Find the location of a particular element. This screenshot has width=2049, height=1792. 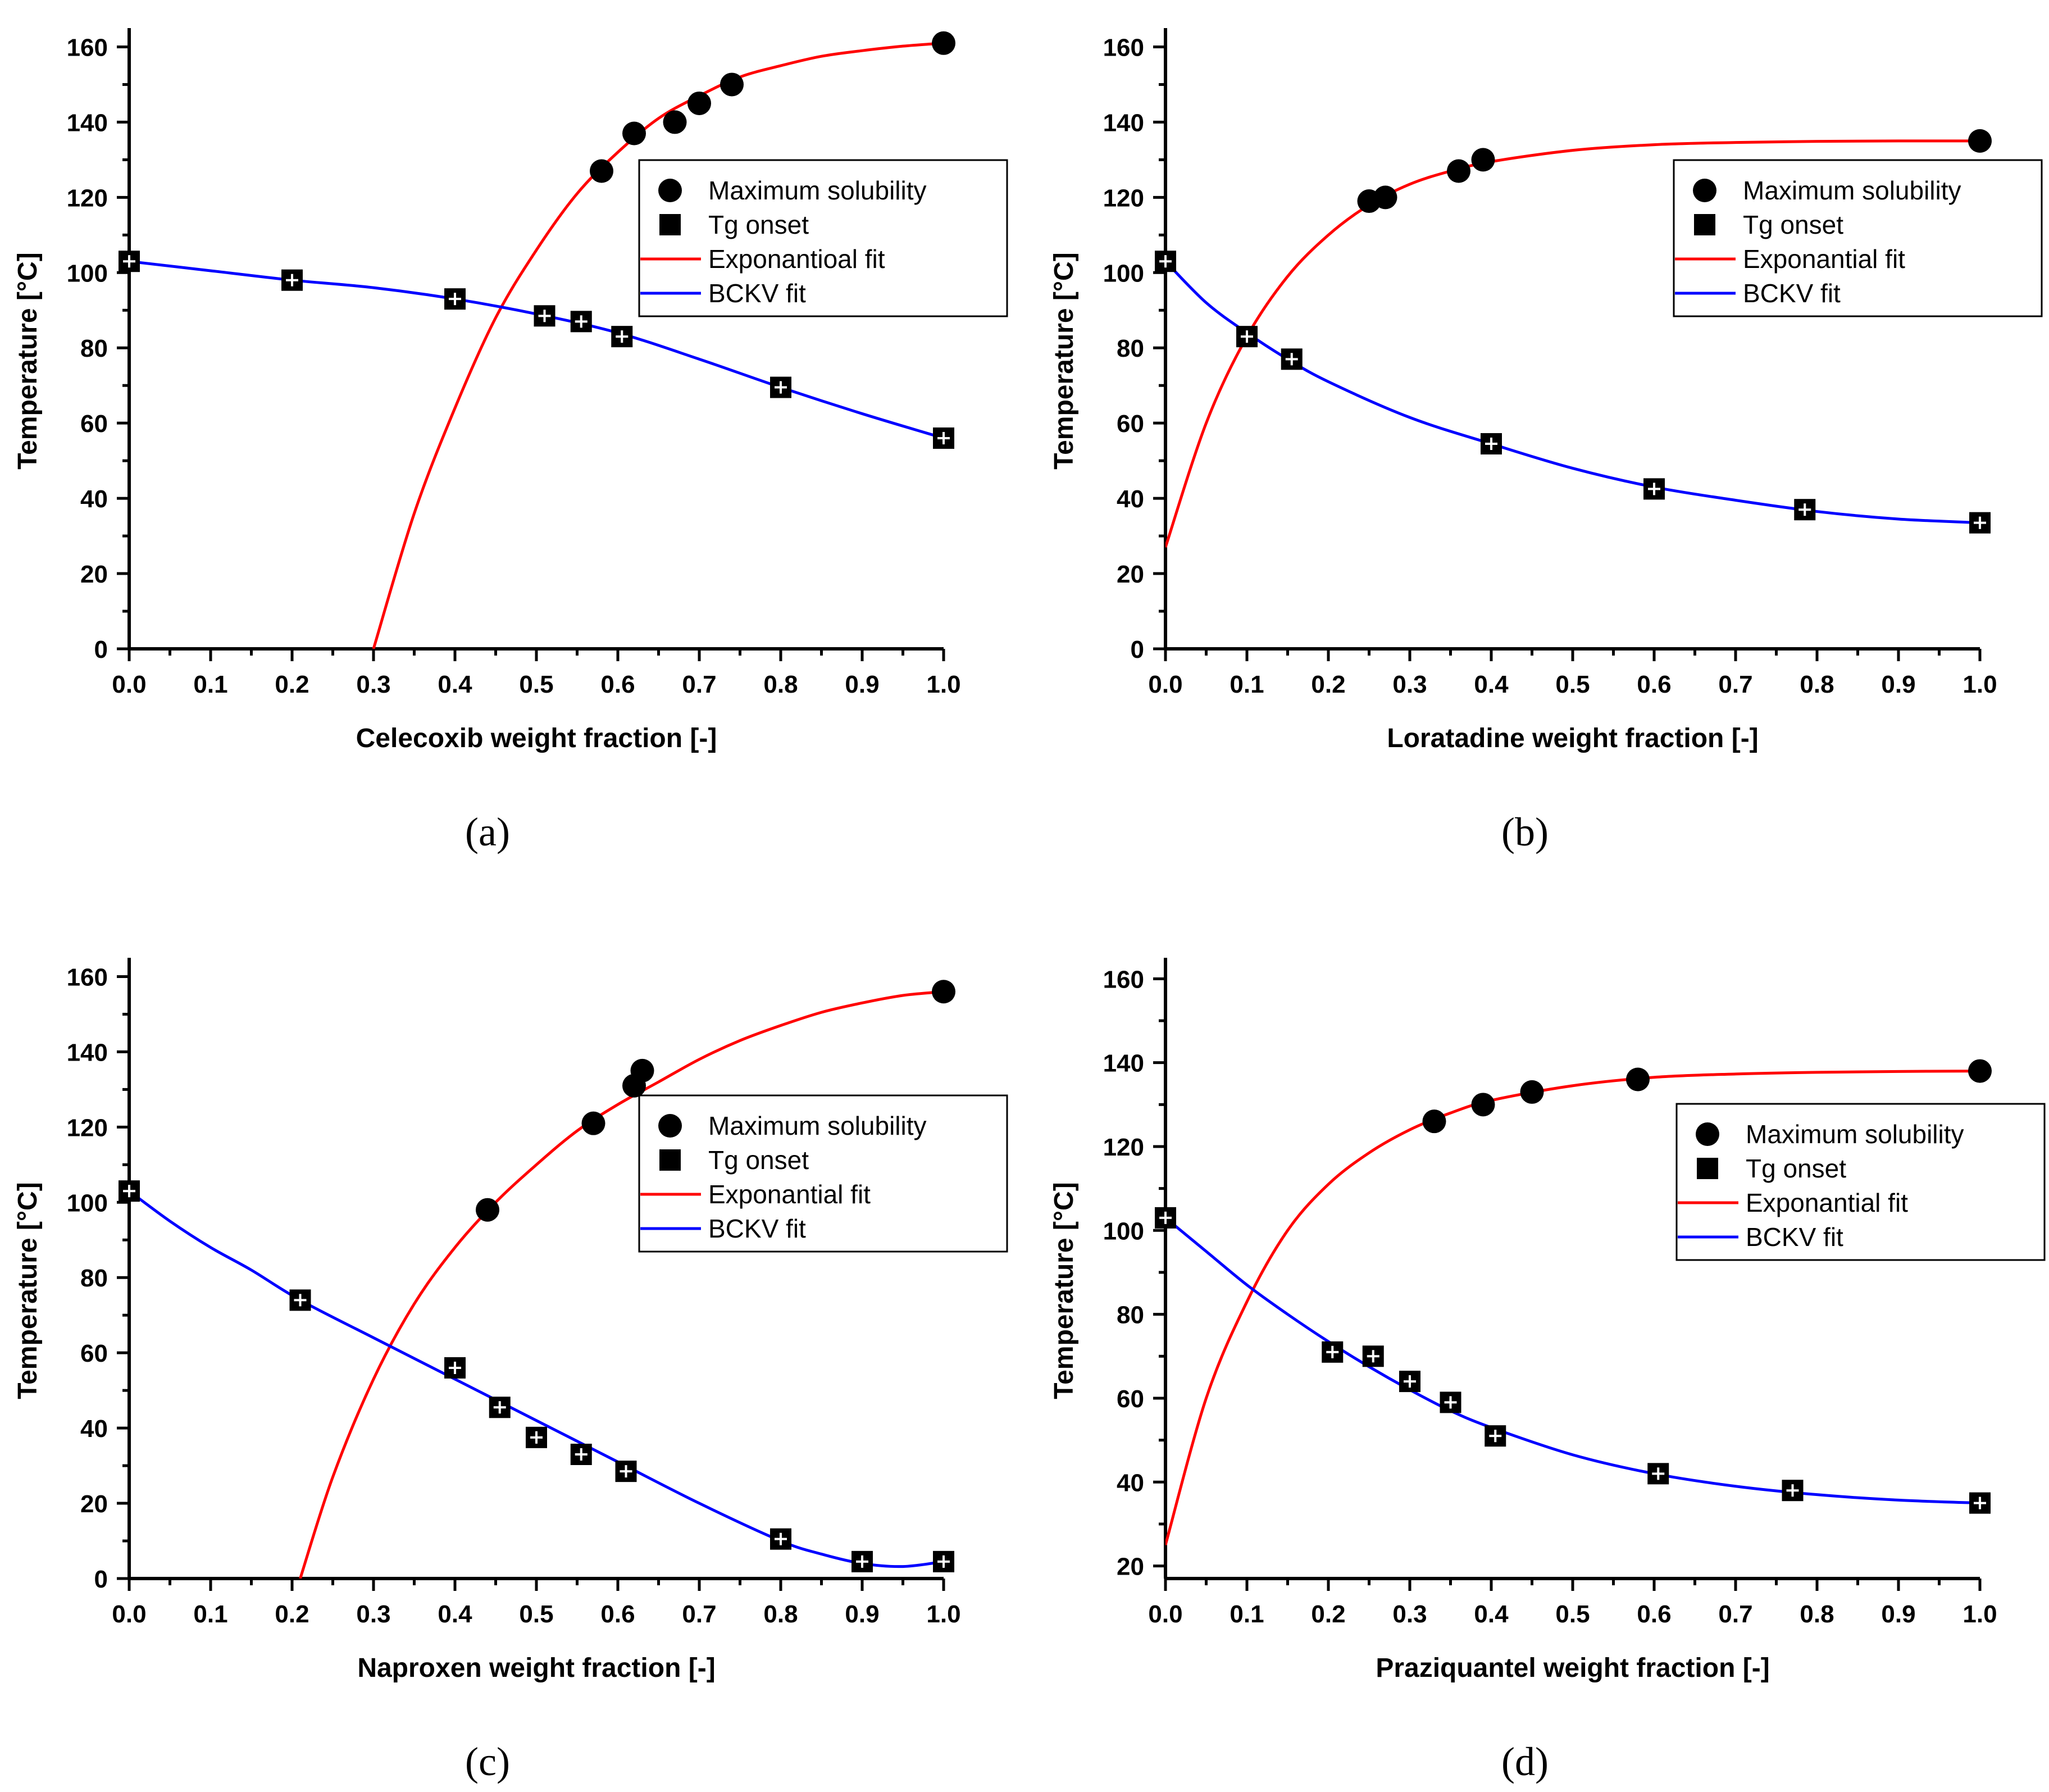

legend-label: BCKV fit is located at coordinates (757, 1228).